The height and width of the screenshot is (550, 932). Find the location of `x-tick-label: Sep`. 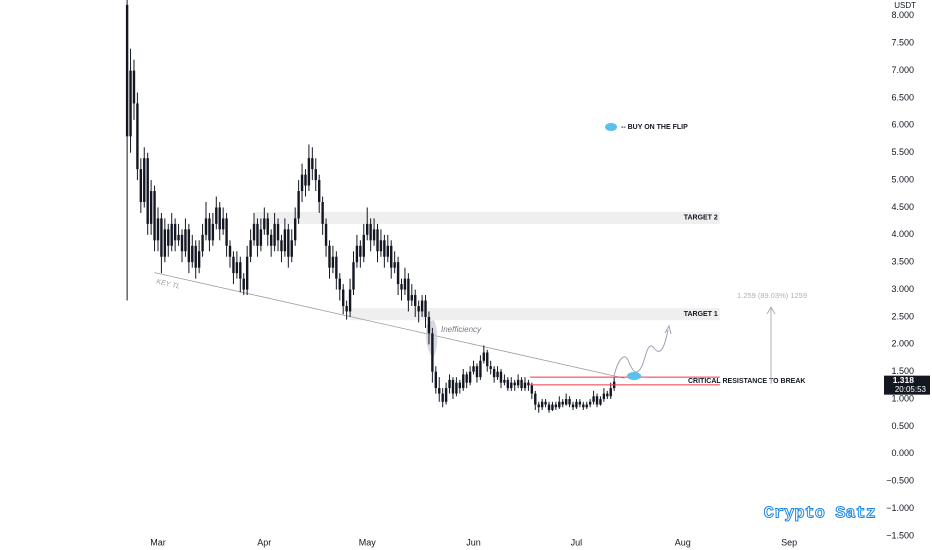

x-tick-label: Sep is located at coordinates (789, 542).